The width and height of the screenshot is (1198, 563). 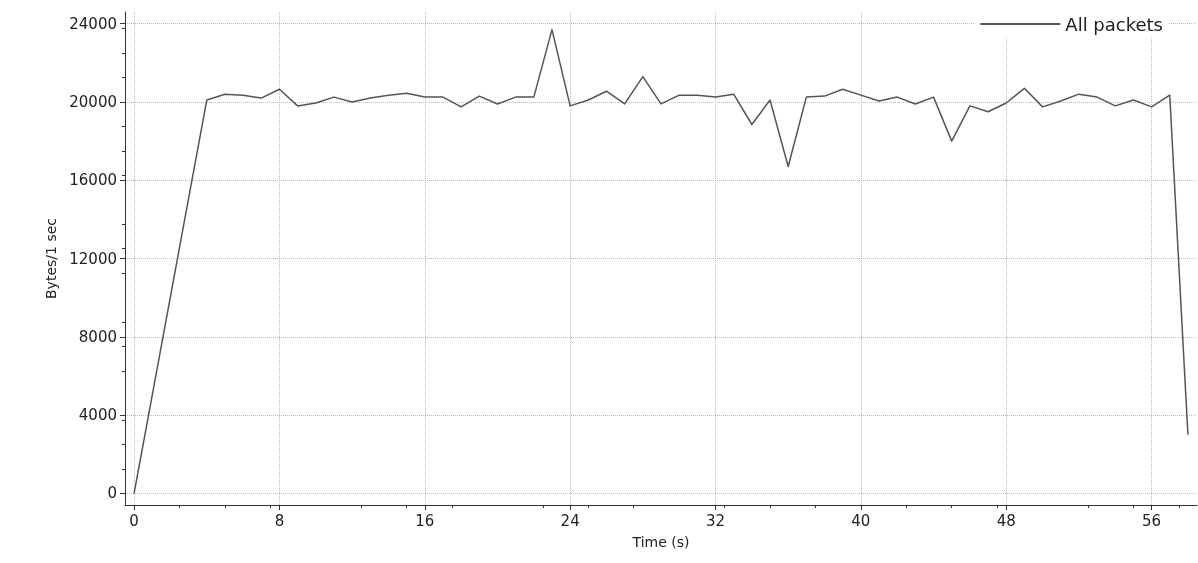 I want to click on y-axis-title: Bytes/1 sec, so click(x=51, y=258).